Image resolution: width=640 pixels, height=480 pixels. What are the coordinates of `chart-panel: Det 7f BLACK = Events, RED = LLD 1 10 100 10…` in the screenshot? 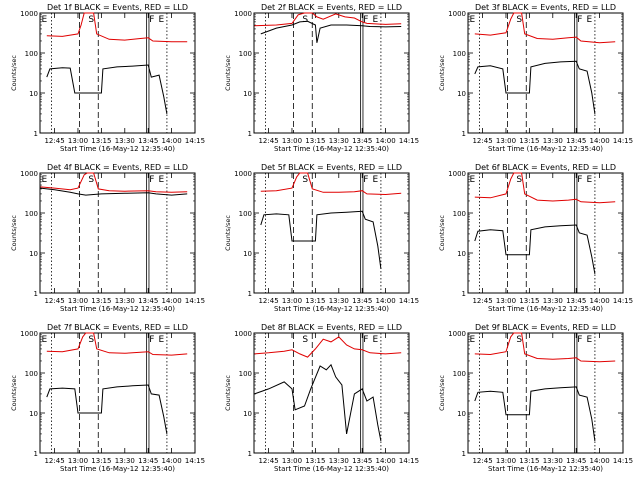 It's located at (107, 398).